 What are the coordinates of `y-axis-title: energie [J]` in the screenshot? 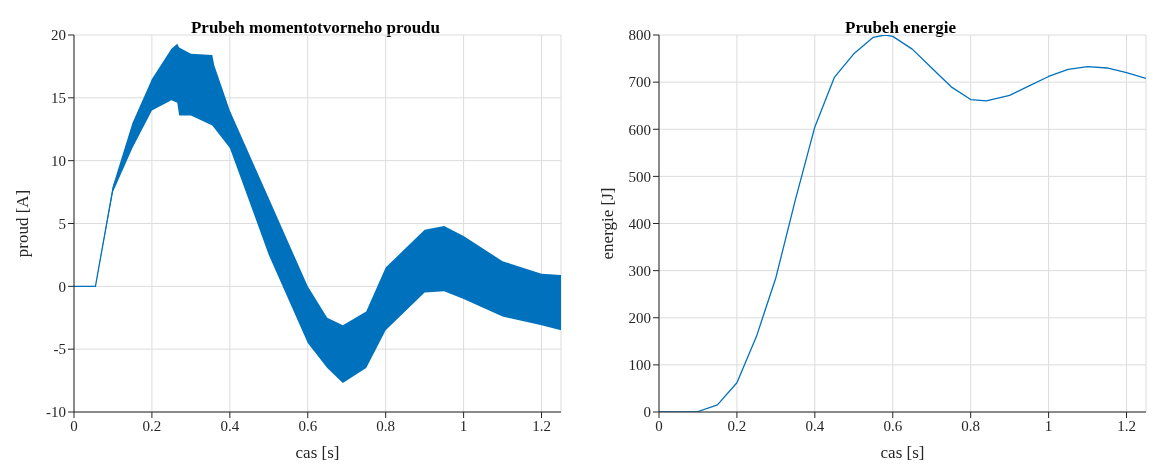 It's located at (608, 223).